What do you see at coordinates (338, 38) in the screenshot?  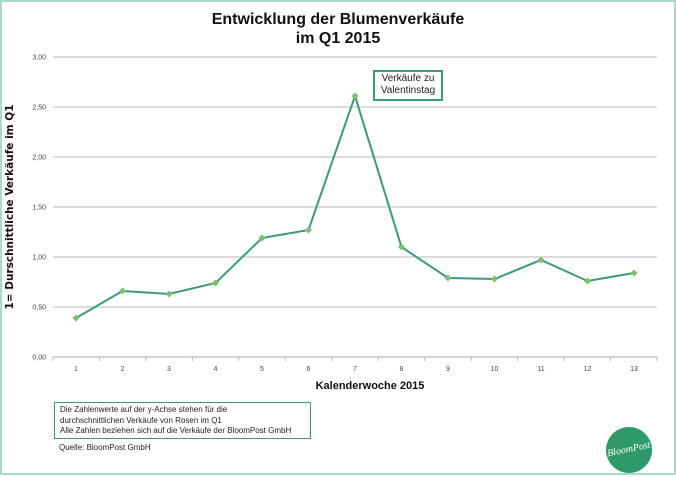 I see `title-line-2: im Q1 2015` at bounding box center [338, 38].